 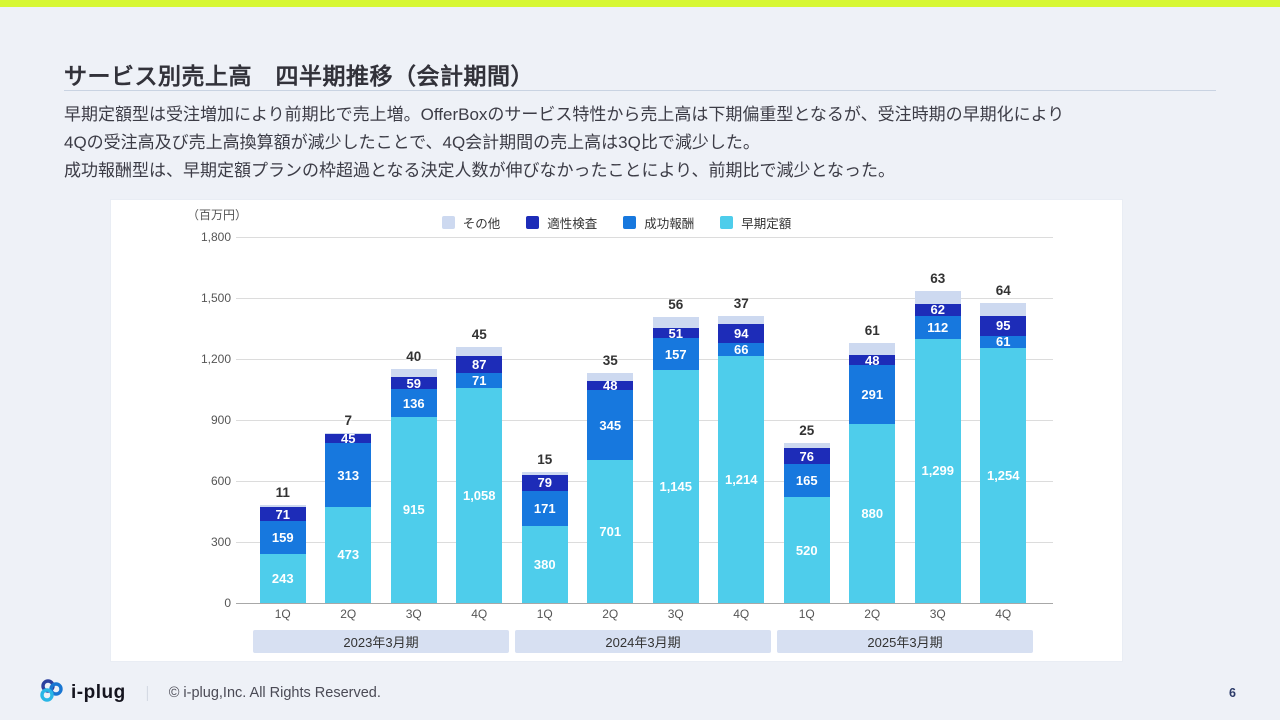 I want to click on bar-segment: 62, so click(x=937, y=310).